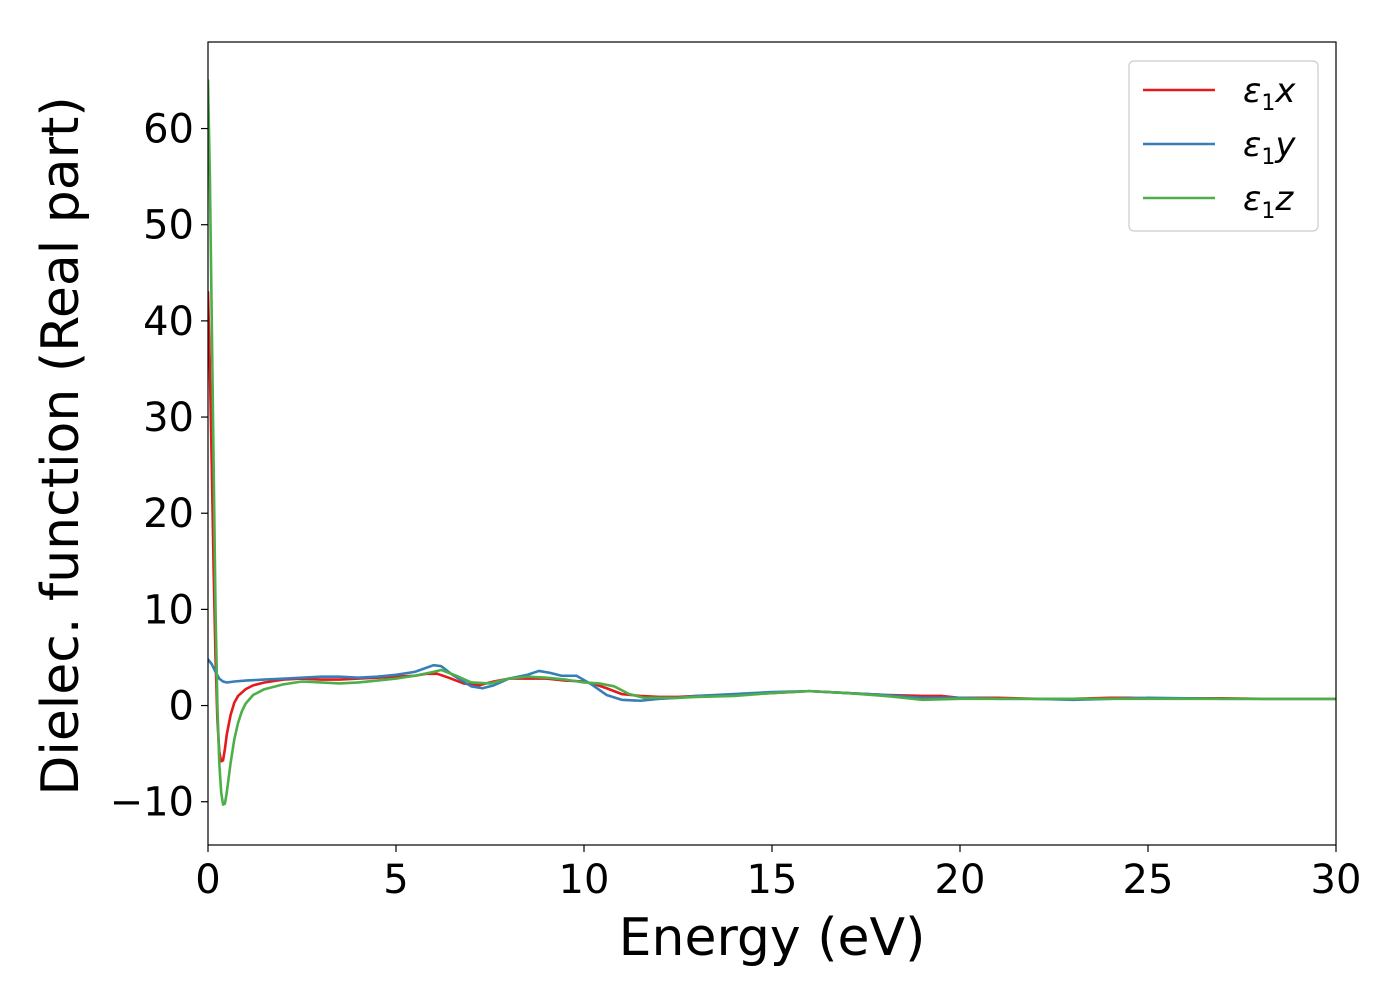  What do you see at coordinates (168, 514) in the screenshot?
I see `y-tick-label: 20` at bounding box center [168, 514].